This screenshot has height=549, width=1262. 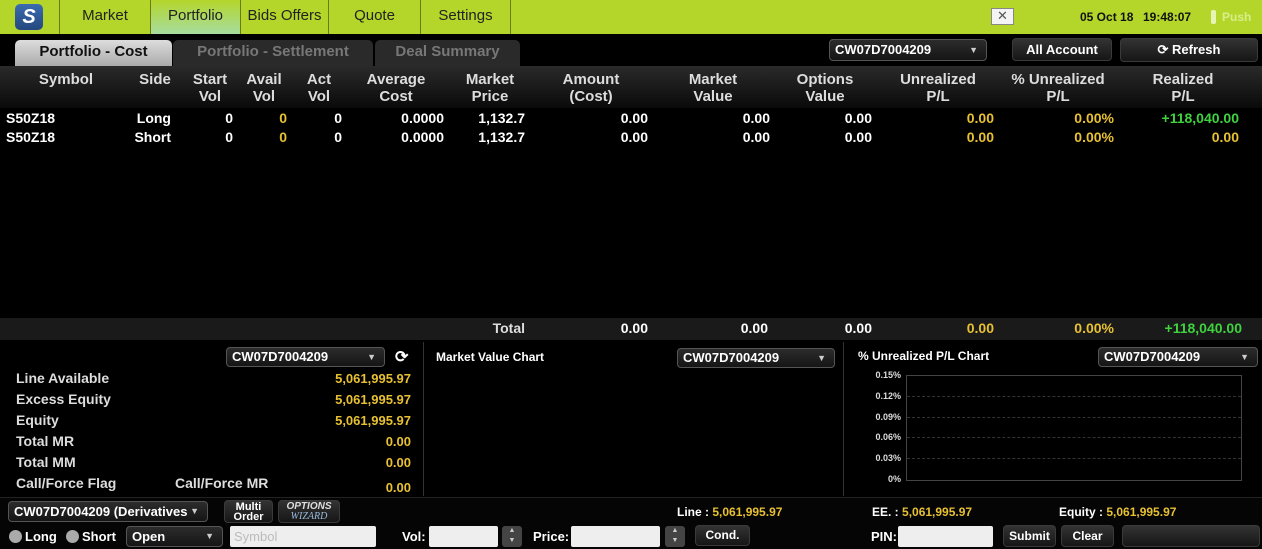 What do you see at coordinates (1029, 536) in the screenshot?
I see `submit-button: Submit` at bounding box center [1029, 536].